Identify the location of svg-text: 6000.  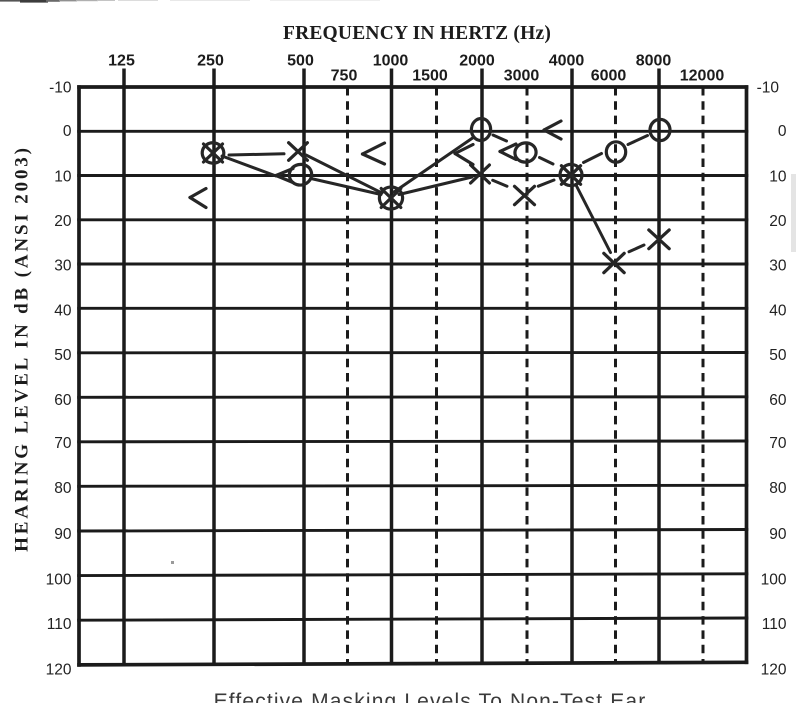
(609, 76).